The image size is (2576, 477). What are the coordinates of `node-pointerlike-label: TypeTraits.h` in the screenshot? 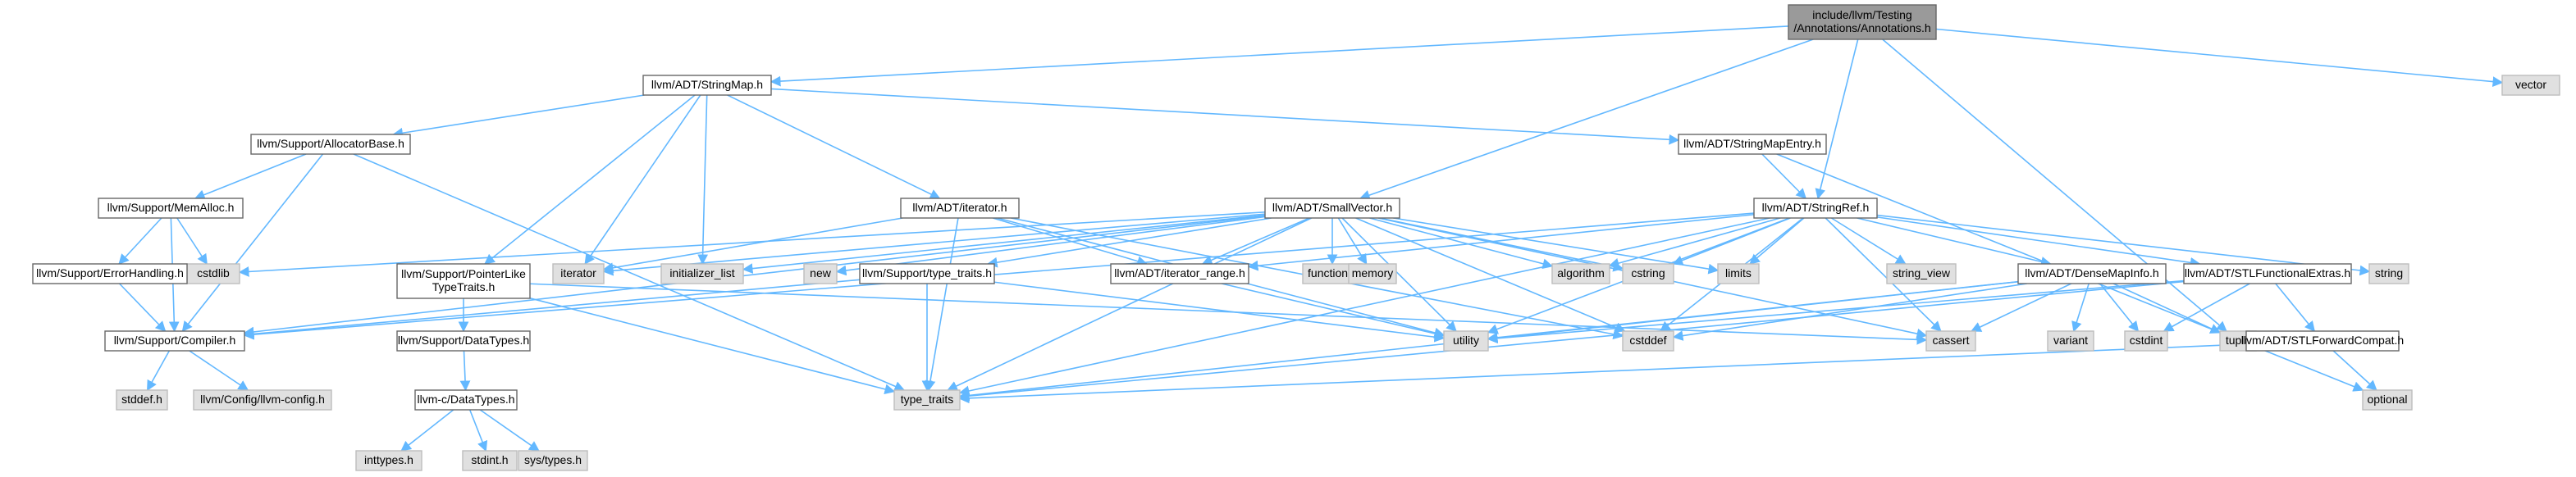 It's located at (464, 286).